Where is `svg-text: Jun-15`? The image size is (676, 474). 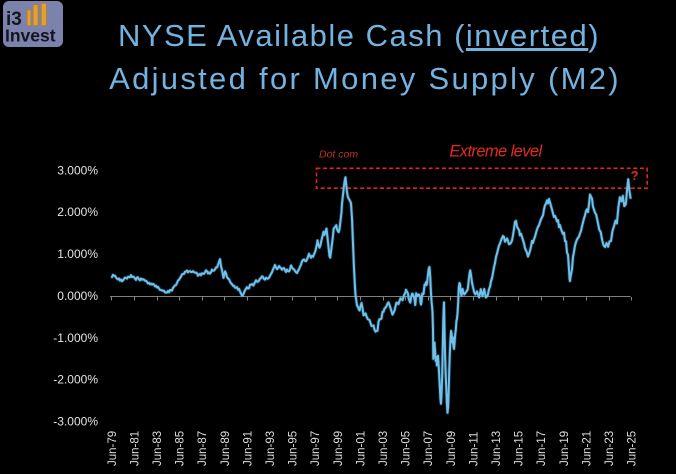
svg-text: Jun-15 is located at coordinates (520, 448).